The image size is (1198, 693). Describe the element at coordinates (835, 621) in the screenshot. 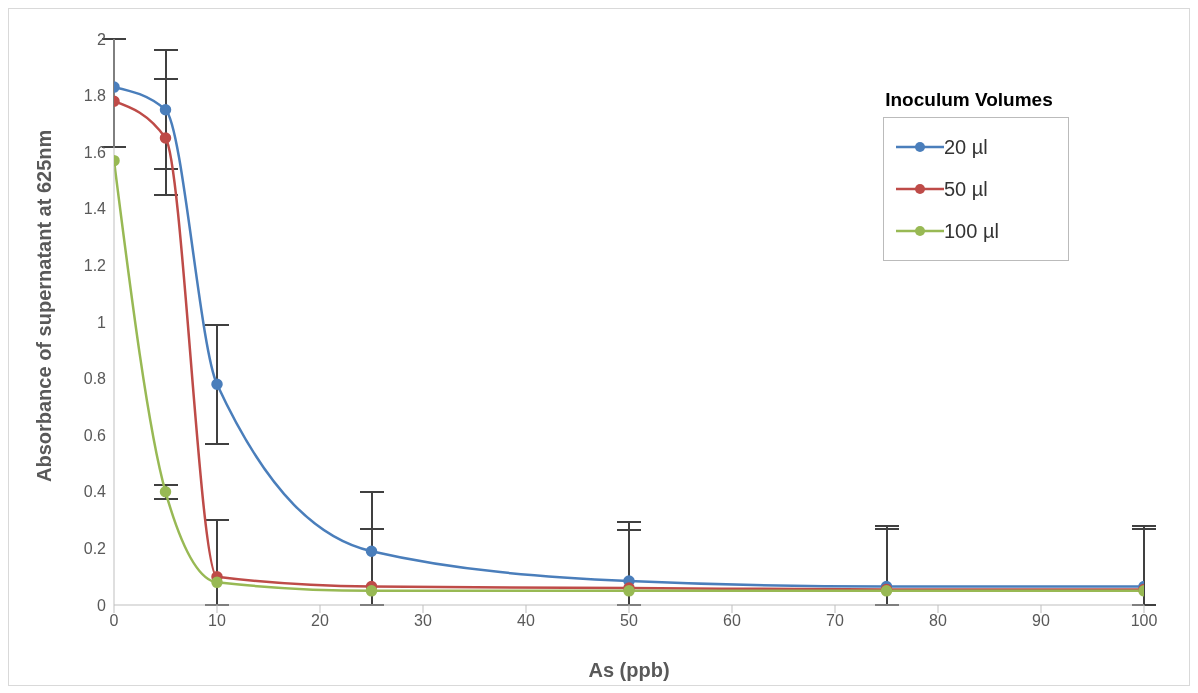

I see `x-tick-label: 70` at that location.